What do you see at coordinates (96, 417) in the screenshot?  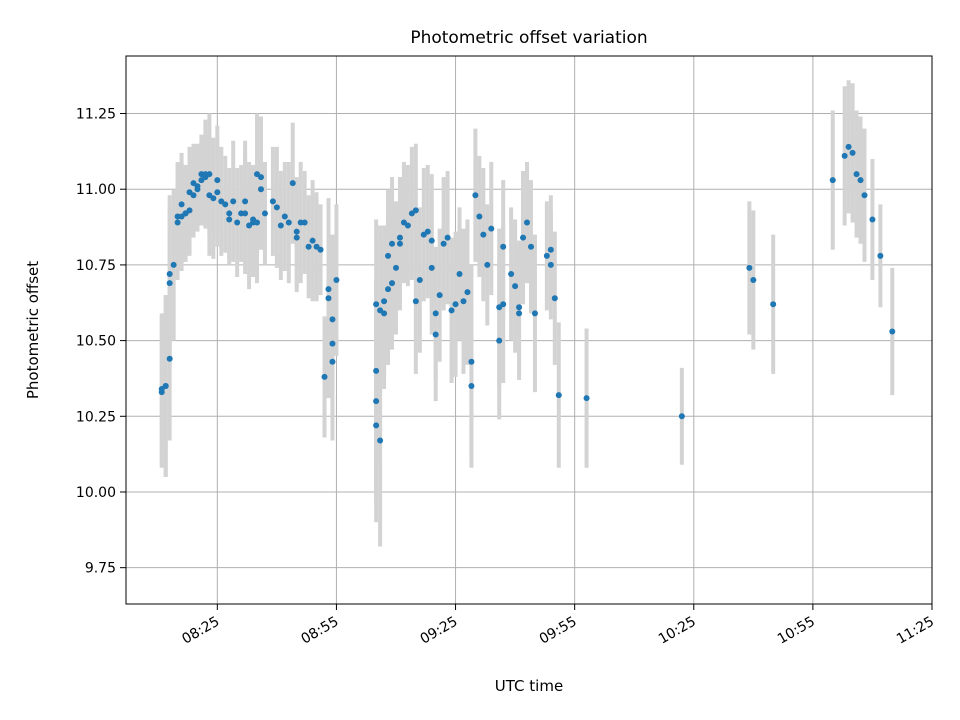 I see `y-tick-label: 10.25` at bounding box center [96, 417].